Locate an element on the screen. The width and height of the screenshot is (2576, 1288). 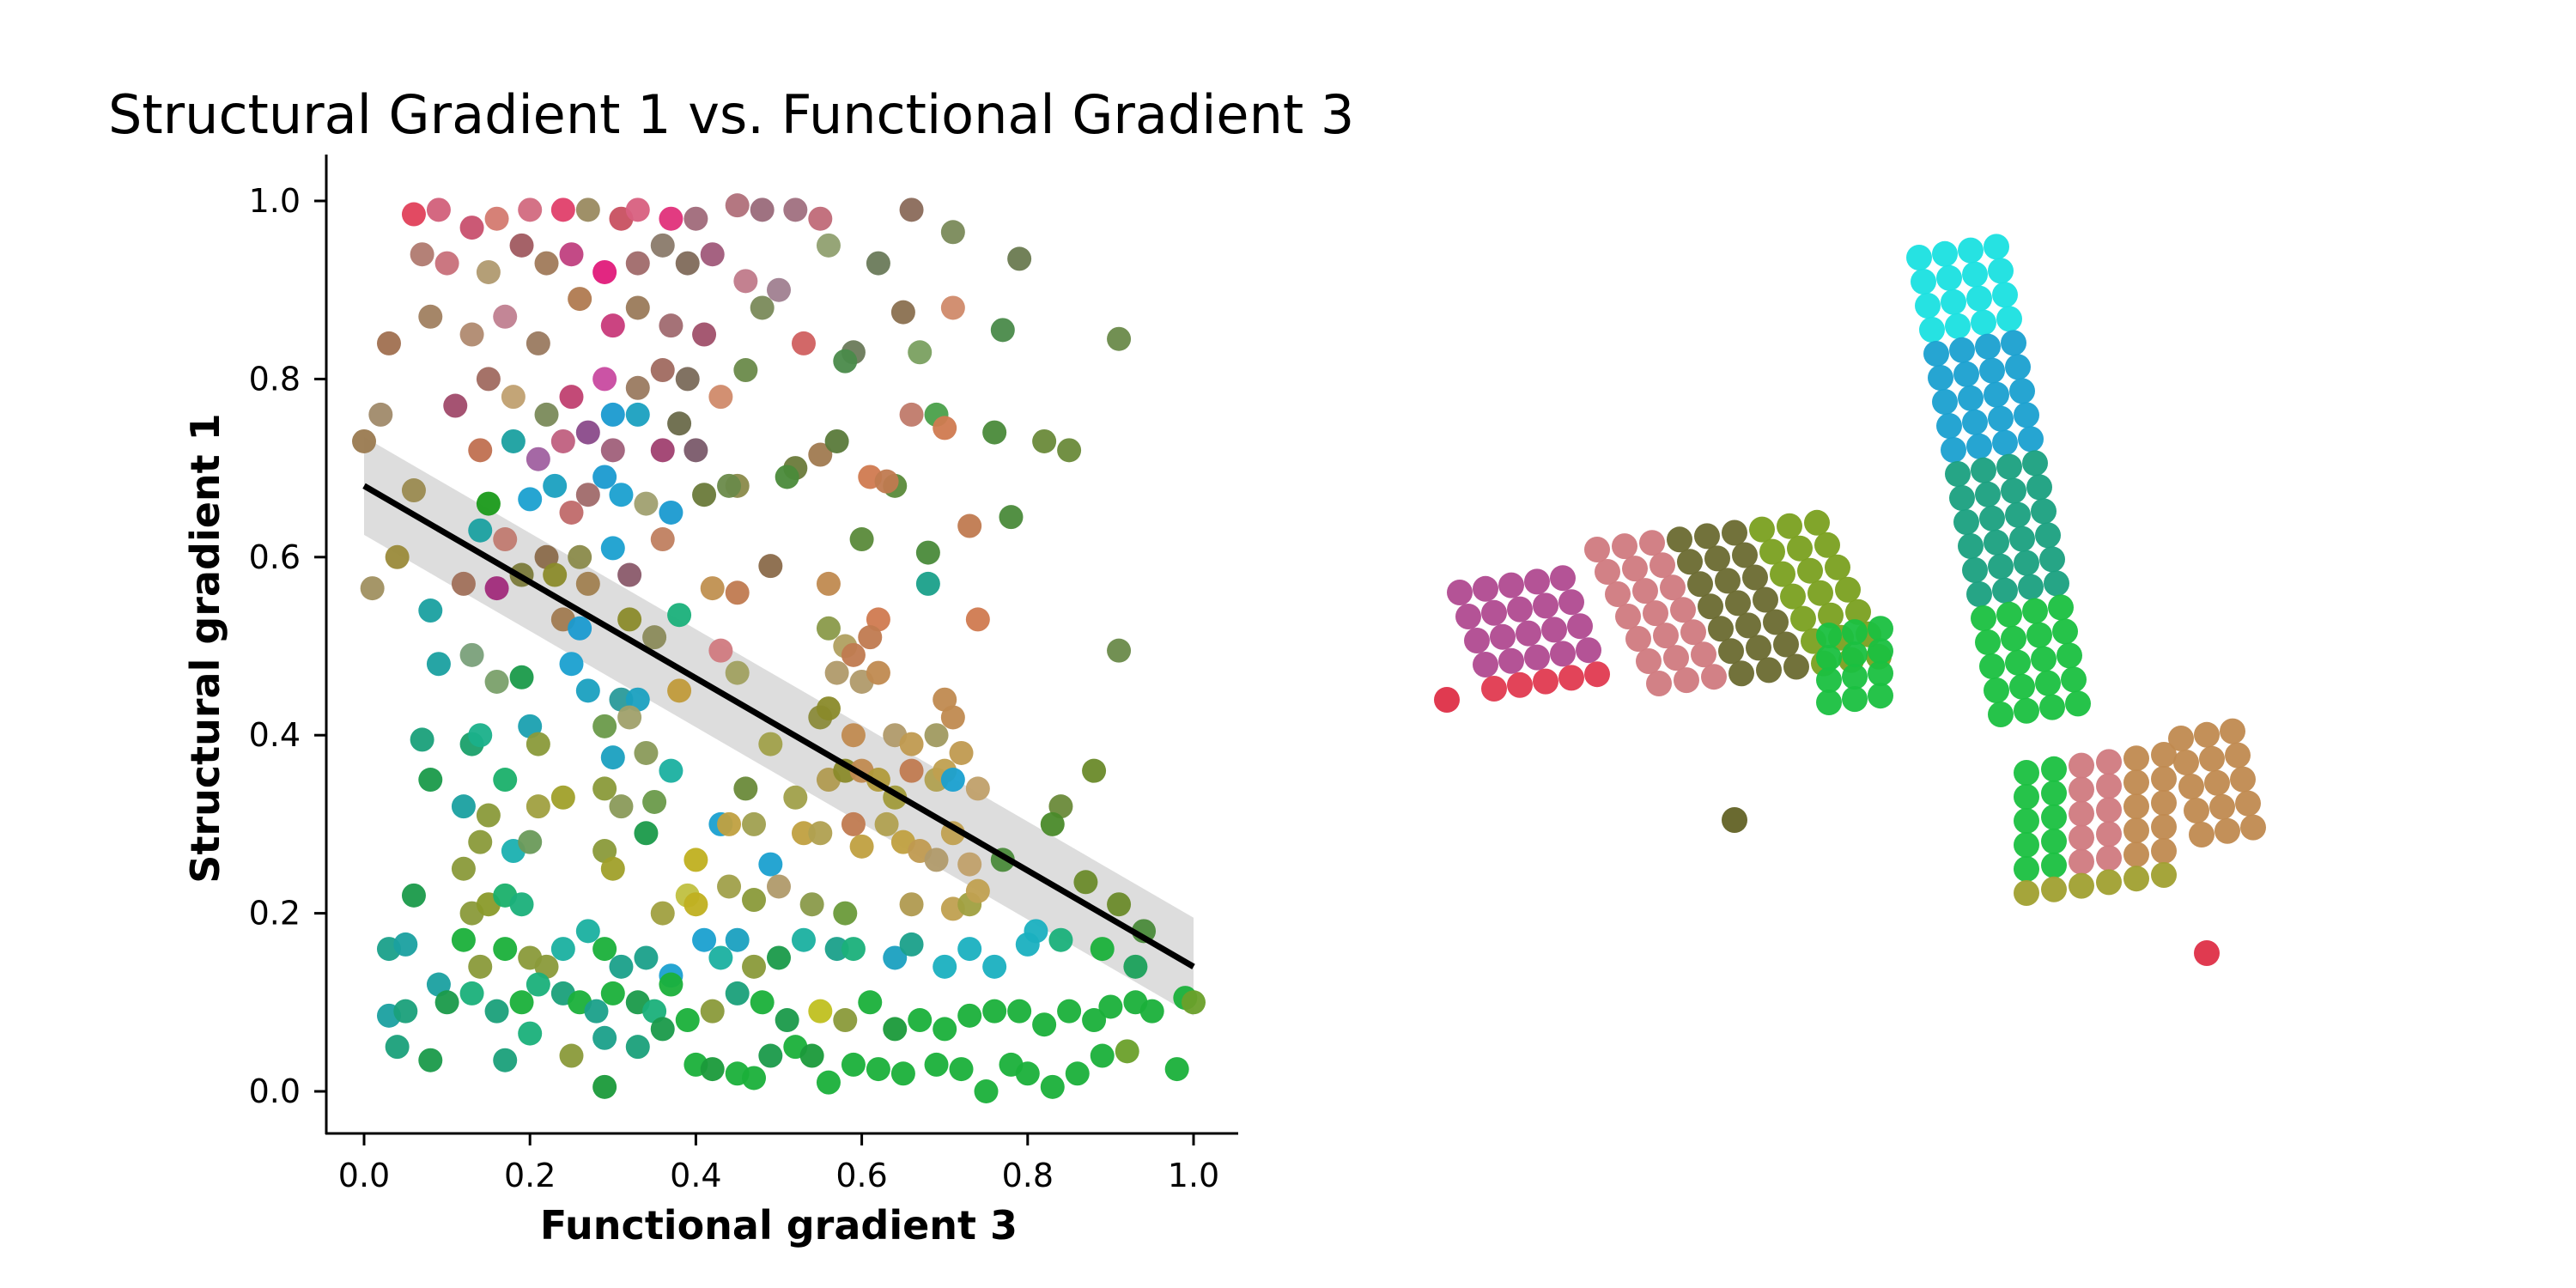
y-axis-label: Structural gradient 1 is located at coordinates (205, 648).